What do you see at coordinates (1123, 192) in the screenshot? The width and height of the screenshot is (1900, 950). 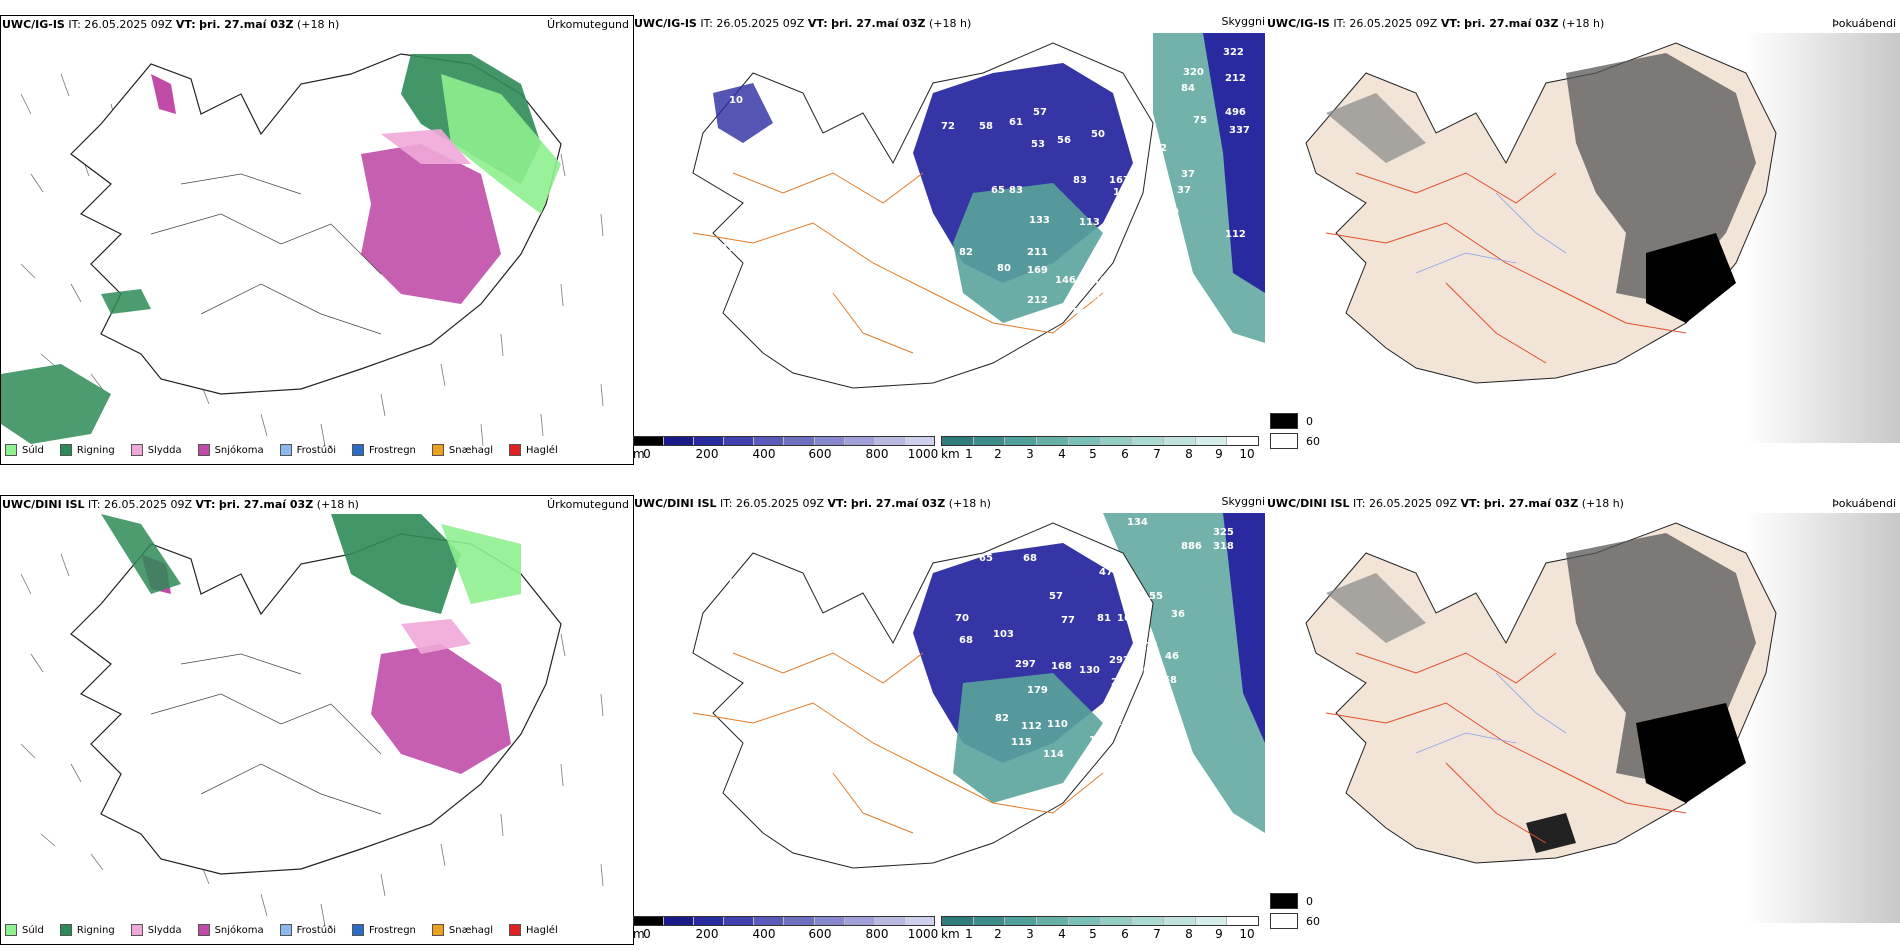 I see `cloud-label: 178` at bounding box center [1123, 192].